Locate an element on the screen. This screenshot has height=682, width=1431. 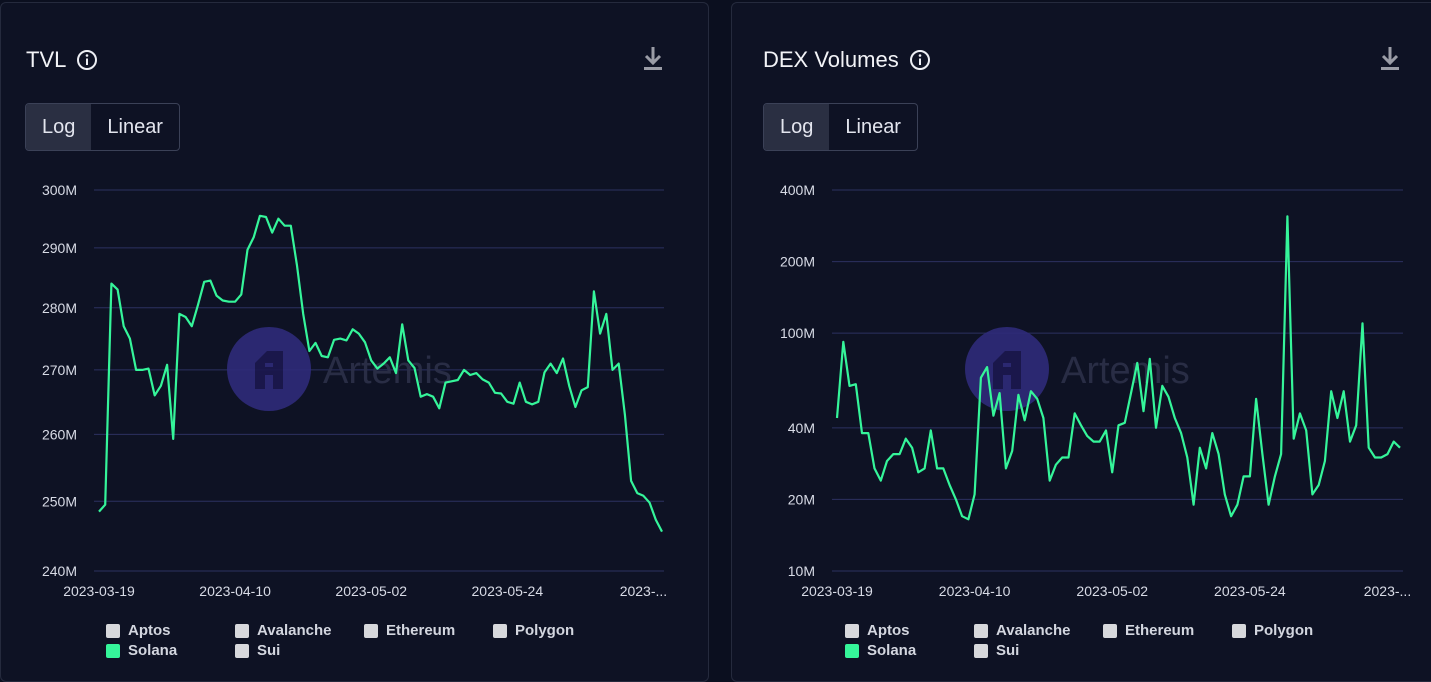
panel-title-text: TVL is located at coordinates (46, 59).